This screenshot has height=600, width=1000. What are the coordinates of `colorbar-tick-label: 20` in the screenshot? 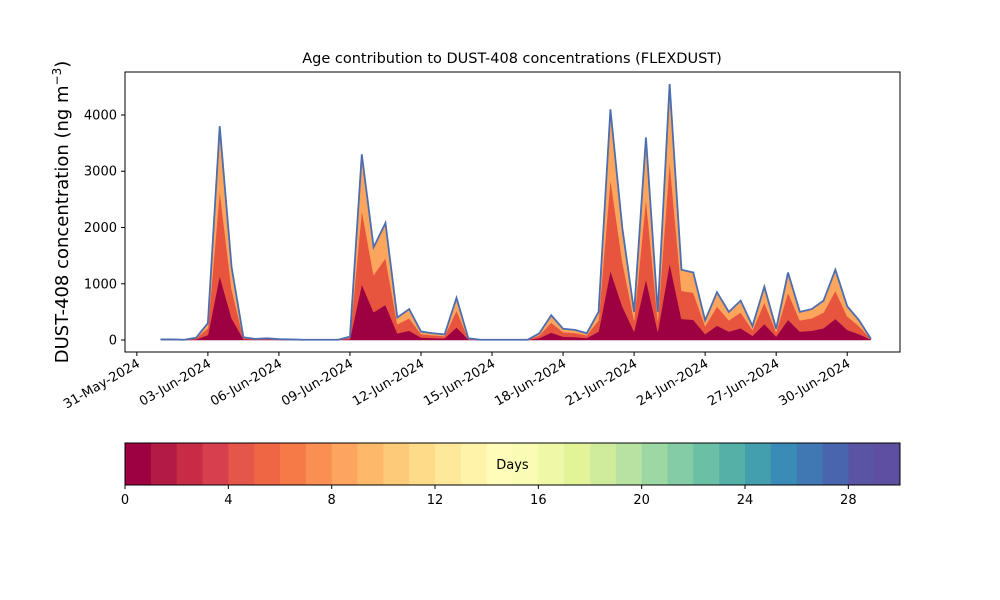 It's located at (641, 500).